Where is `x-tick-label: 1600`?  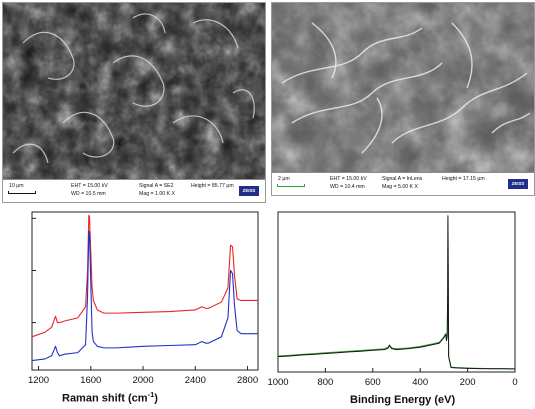 x-tick-label: 1600 is located at coordinates (90, 380).